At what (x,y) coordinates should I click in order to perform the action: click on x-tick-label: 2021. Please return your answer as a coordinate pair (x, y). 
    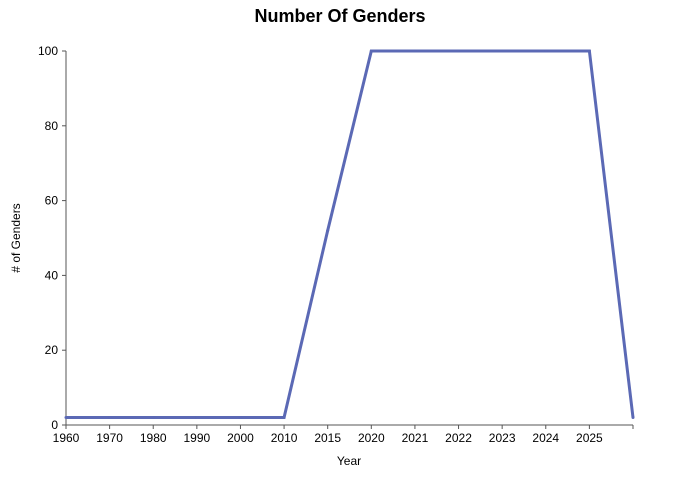
    Looking at the image, I should click on (415, 438).